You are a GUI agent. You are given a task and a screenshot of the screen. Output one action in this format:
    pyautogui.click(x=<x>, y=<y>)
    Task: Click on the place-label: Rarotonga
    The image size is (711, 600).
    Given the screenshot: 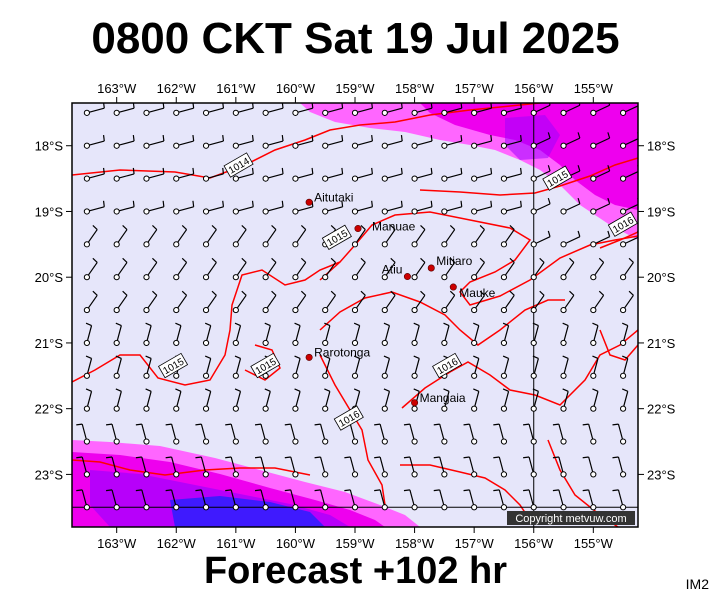 What is the action you would take?
    pyautogui.click(x=342, y=352)
    